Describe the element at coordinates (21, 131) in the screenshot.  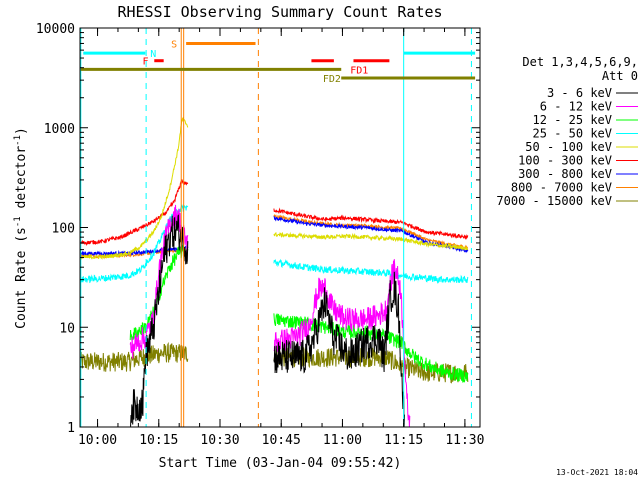
I see `y-axis-label-end: )` at that location.